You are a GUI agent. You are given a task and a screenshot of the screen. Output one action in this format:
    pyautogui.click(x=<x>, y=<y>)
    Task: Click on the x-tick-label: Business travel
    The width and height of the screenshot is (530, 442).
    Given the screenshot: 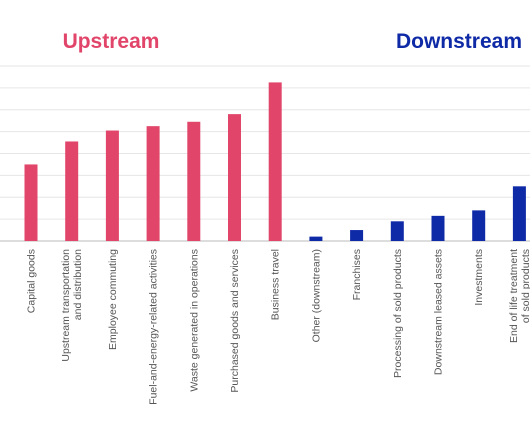 What is the action you would take?
    pyautogui.click(x=276, y=284)
    